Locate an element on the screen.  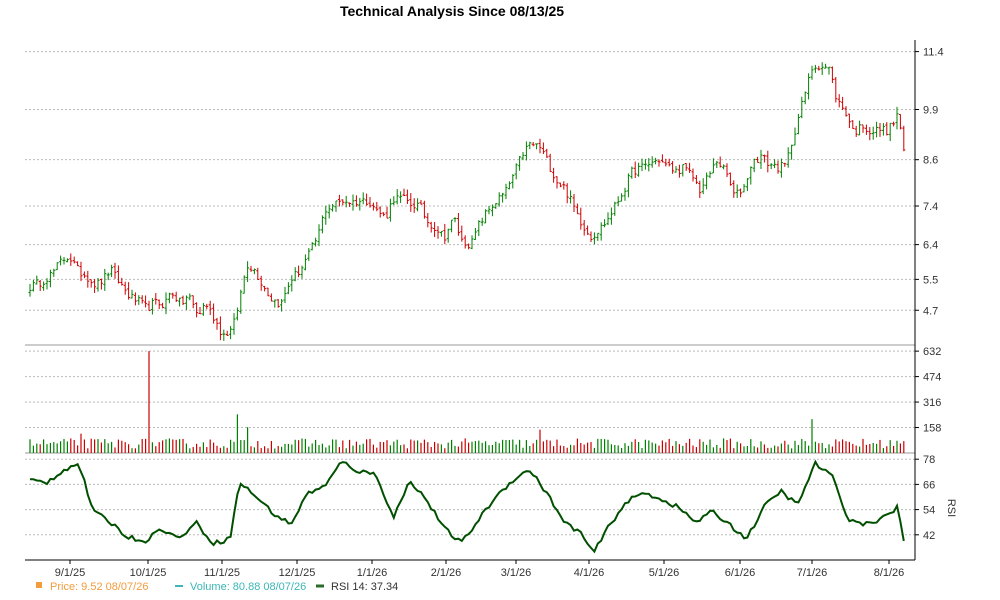
rsi-axis-tick-label: 54 is located at coordinates (929, 511).